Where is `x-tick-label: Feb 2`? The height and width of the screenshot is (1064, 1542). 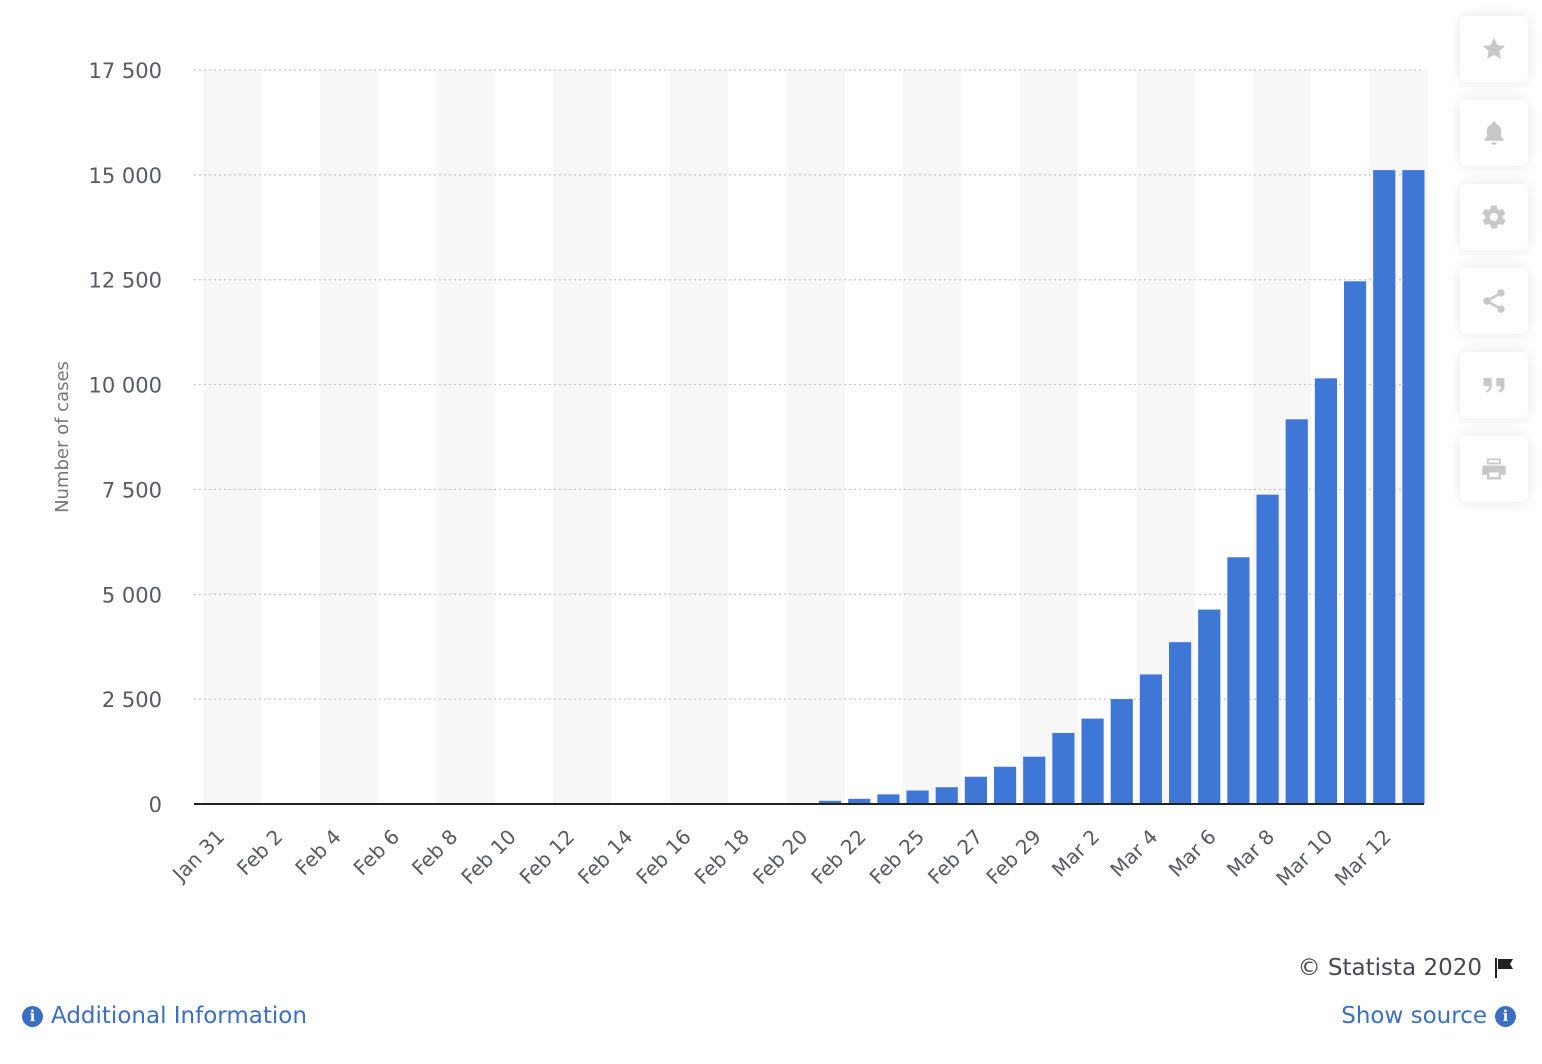
x-tick-label: Feb 2 is located at coordinates (260, 853).